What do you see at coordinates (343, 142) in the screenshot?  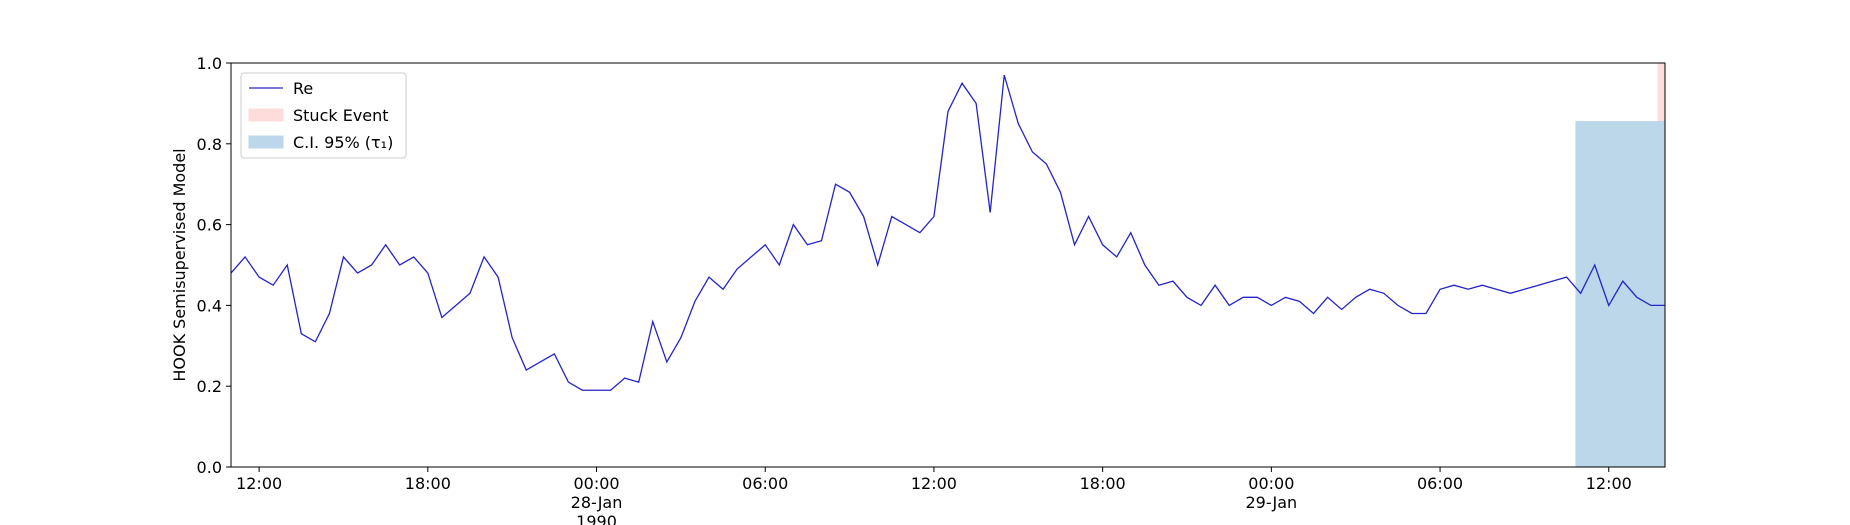 I see `legend-label: C.I. 95% (τ₁)` at bounding box center [343, 142].